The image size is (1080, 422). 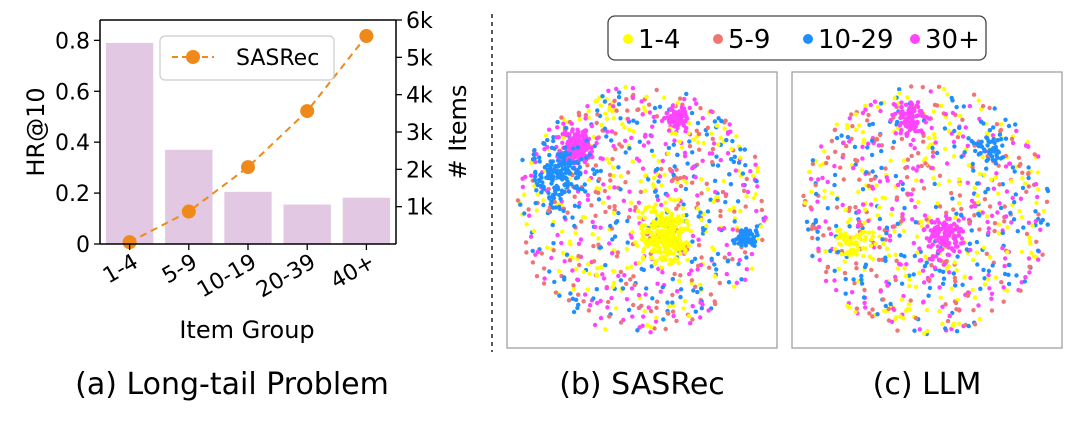 I want to click on legend-marker-30-plus, so click(x=915, y=39).